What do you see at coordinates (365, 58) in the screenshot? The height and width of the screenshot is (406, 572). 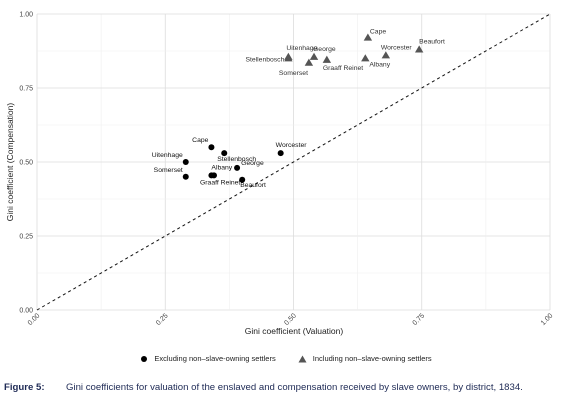 I see `point-including-albany` at bounding box center [365, 58].